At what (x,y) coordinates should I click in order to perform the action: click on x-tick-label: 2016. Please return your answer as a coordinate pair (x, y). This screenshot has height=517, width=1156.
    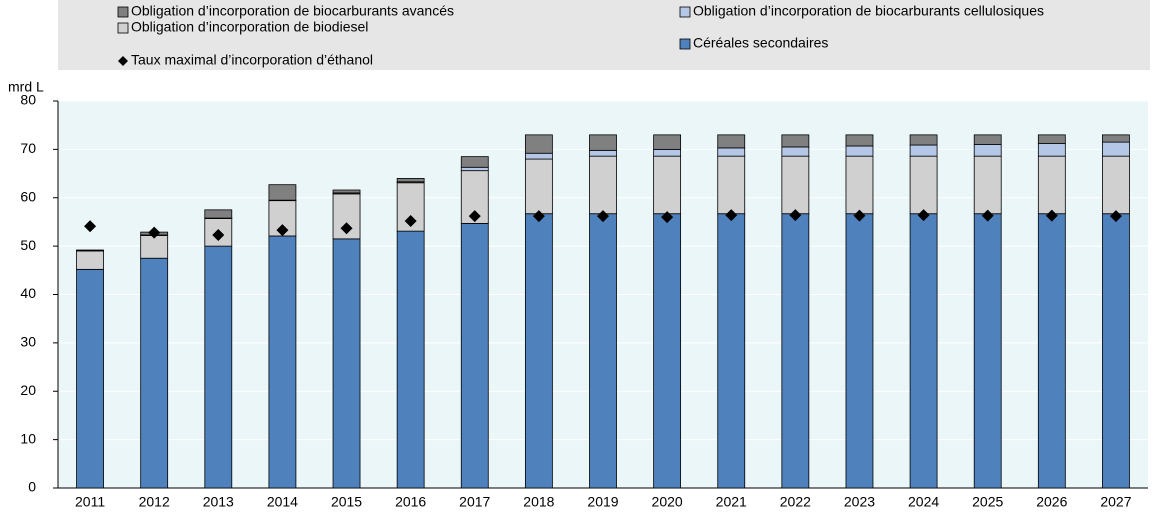
    Looking at the image, I should click on (410, 502).